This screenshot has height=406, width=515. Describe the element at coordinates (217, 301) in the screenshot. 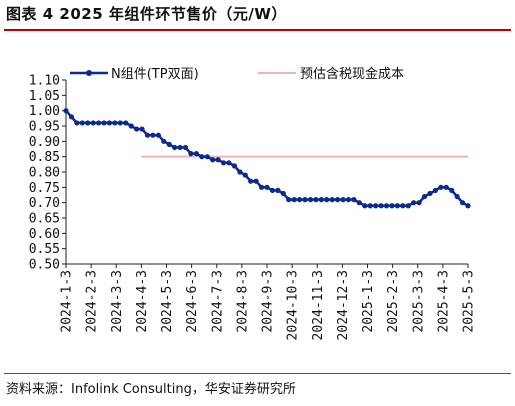

I see `x-tick-label: 2024-7-3` at that location.